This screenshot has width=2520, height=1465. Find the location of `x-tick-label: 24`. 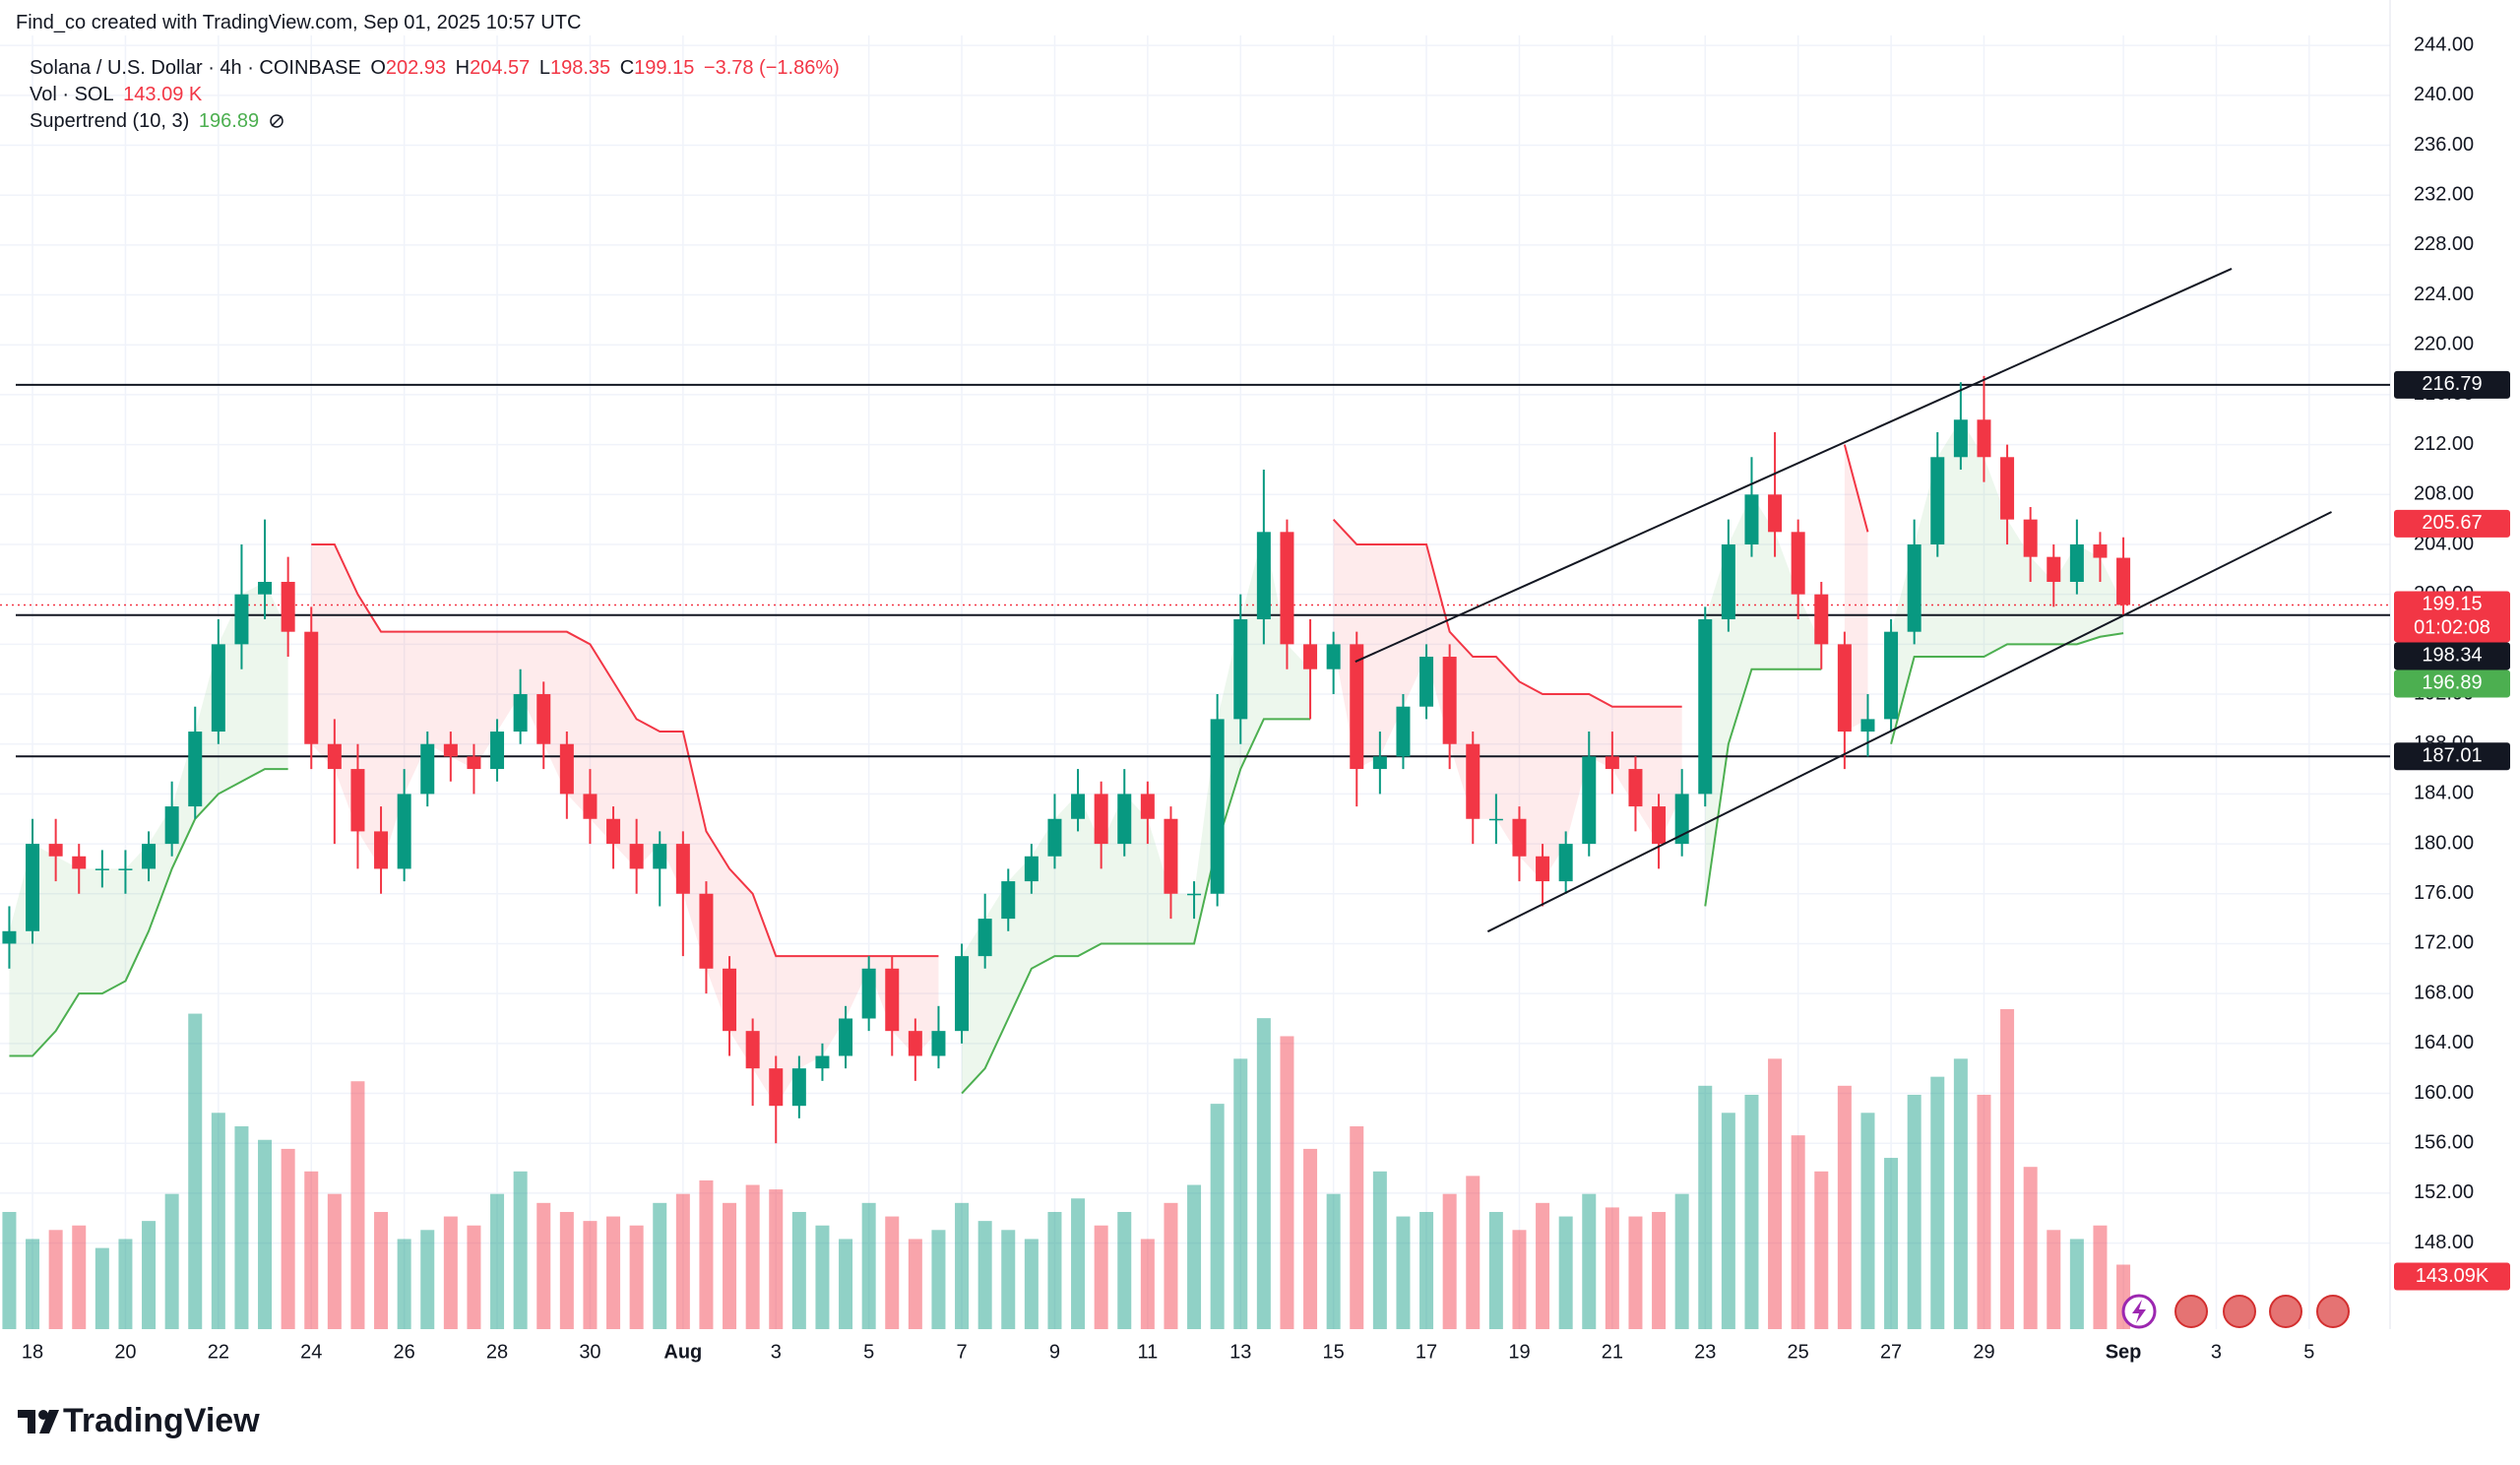

x-tick-label: 24 is located at coordinates (311, 1352).